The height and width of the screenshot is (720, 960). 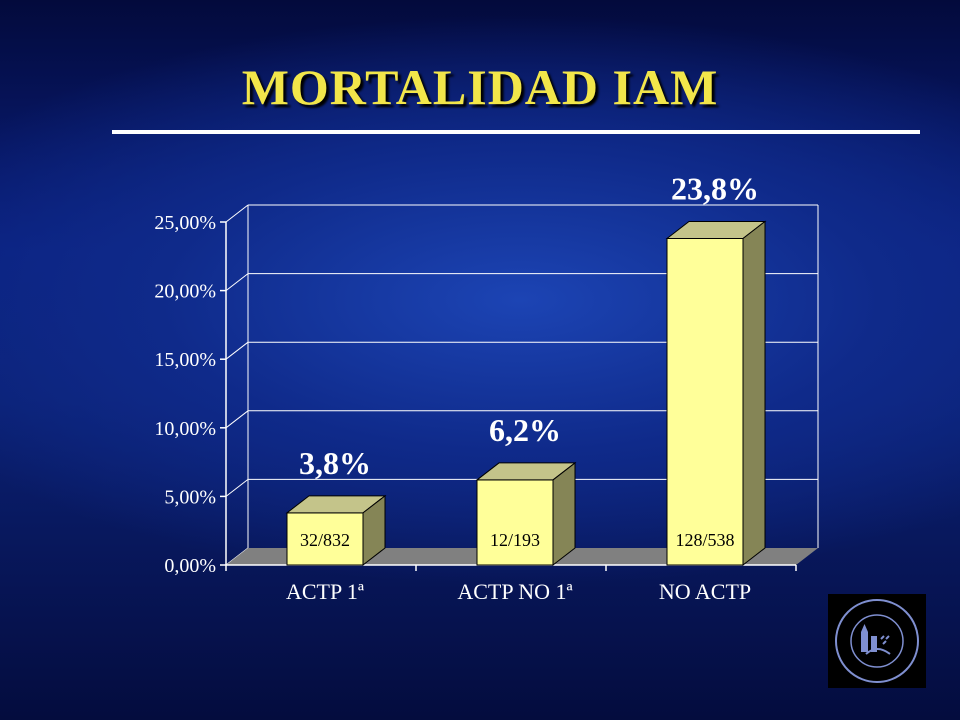 What do you see at coordinates (325, 540) in the screenshot?
I see `bar-count-label: 32/832` at bounding box center [325, 540].